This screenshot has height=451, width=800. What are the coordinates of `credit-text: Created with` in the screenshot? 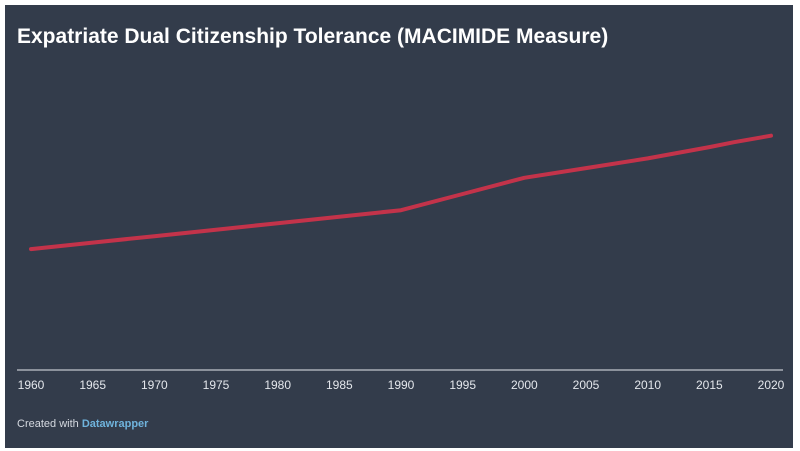 It's located at (49, 424).